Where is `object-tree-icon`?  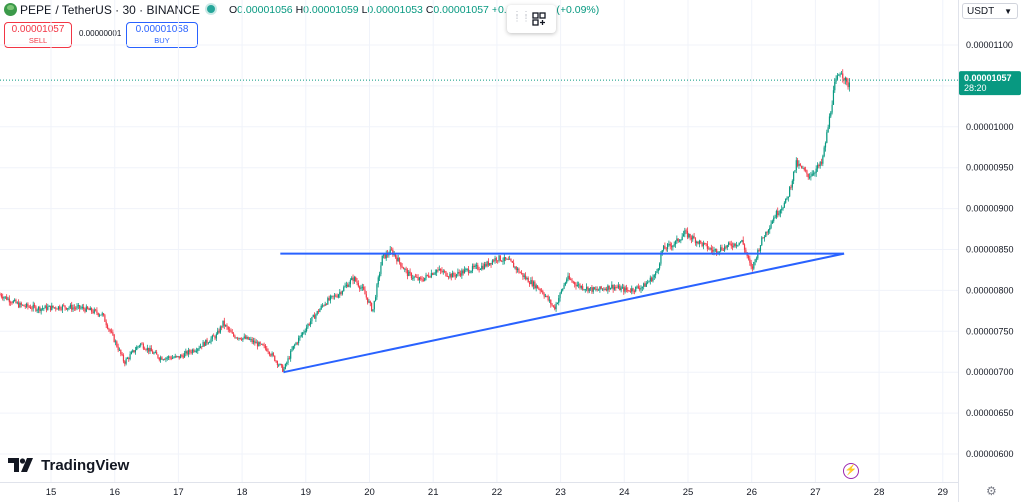
object-tree-icon is located at coordinates (539, 19).